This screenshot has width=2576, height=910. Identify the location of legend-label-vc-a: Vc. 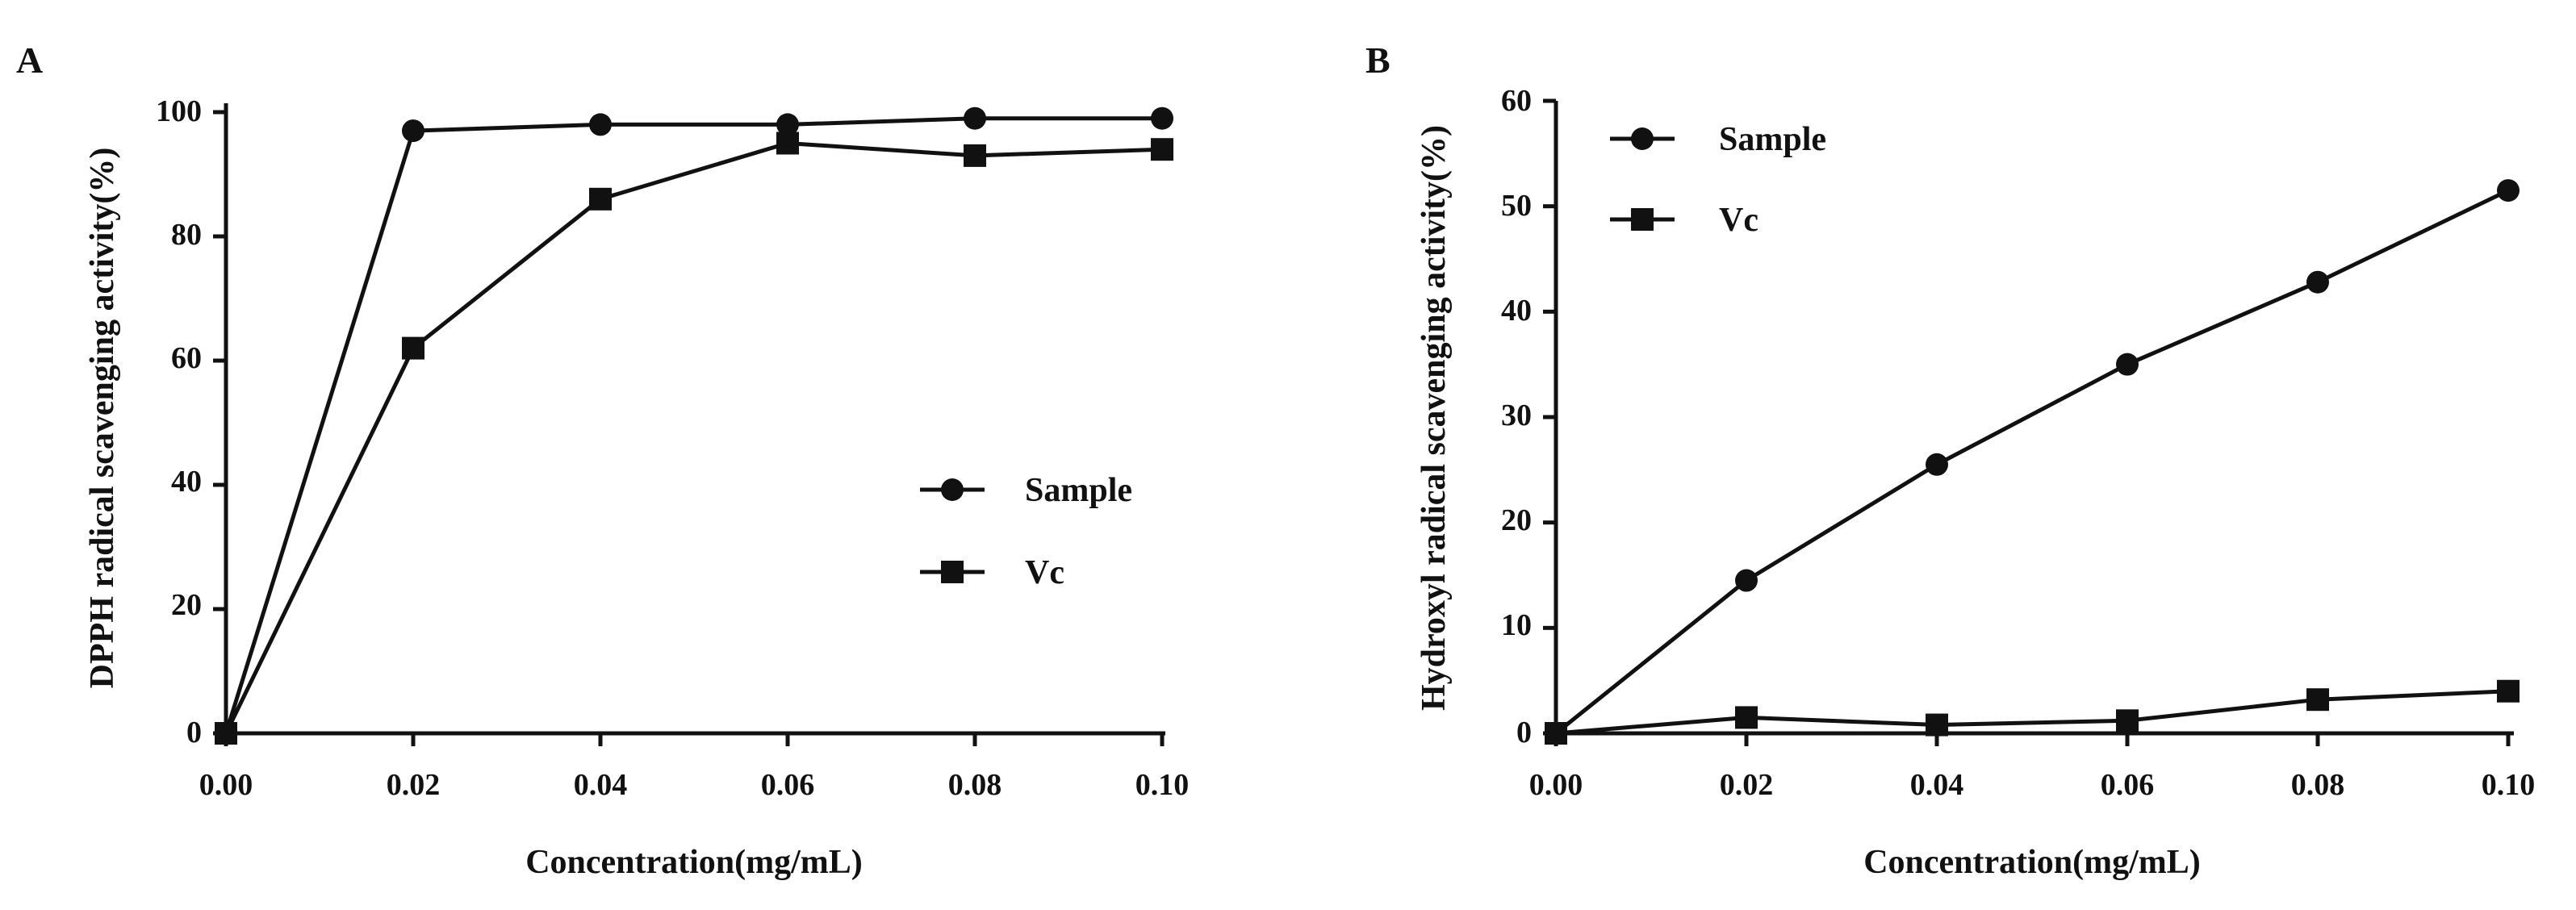
(1044, 572).